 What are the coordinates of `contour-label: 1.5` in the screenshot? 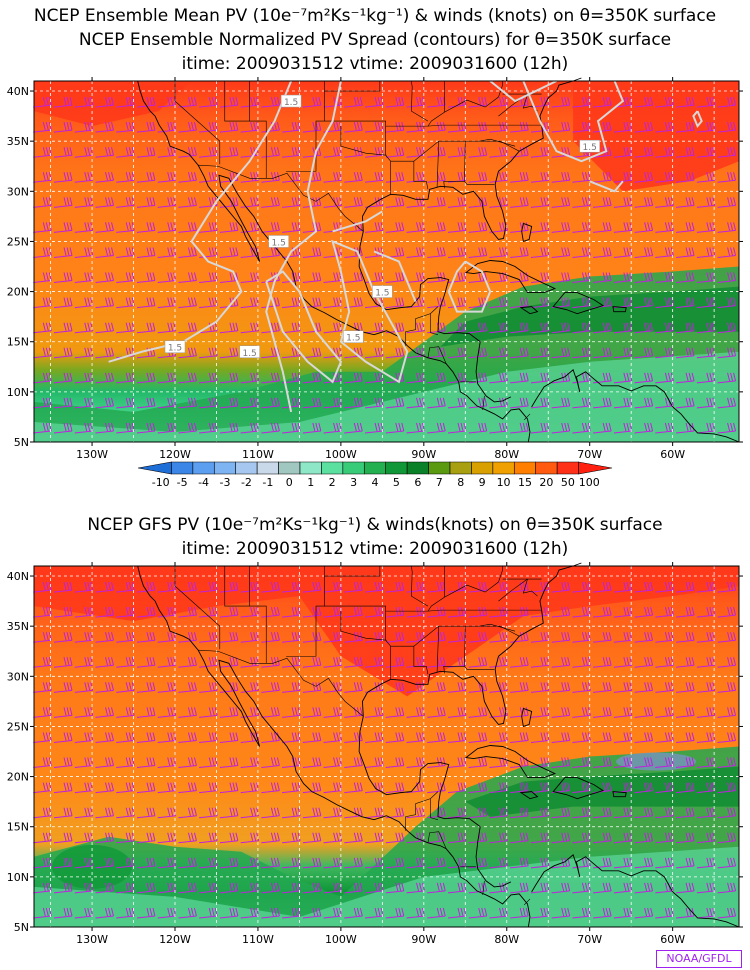 It's located at (249, 352).